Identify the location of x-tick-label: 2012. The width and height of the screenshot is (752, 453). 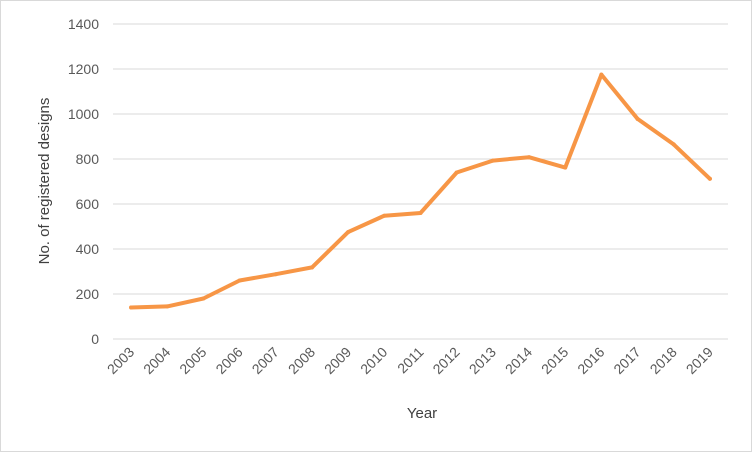
(445, 360).